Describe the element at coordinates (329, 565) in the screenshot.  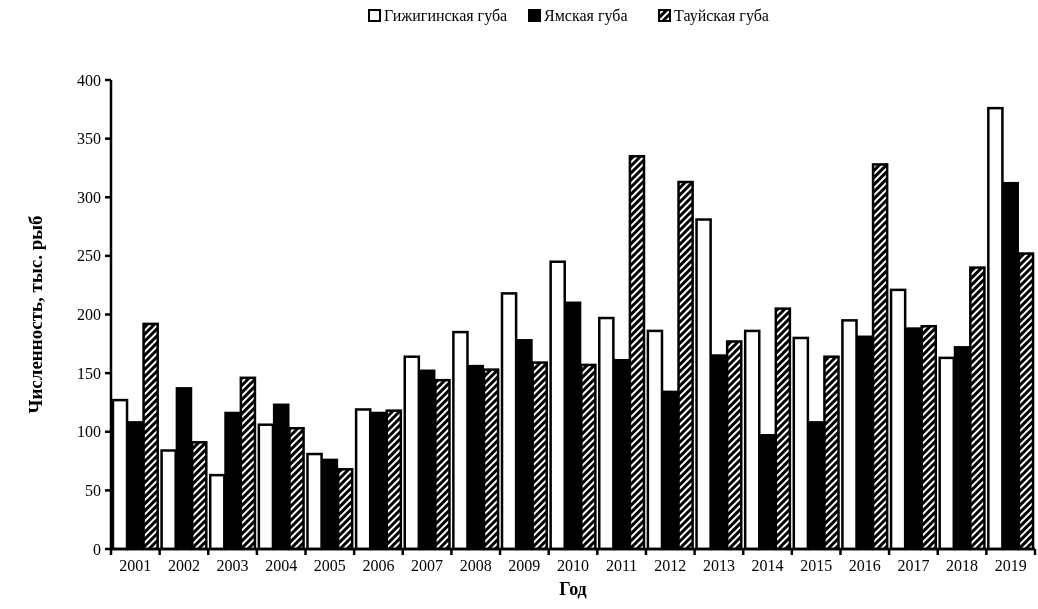
I see `x-tick-label: 2005` at that location.